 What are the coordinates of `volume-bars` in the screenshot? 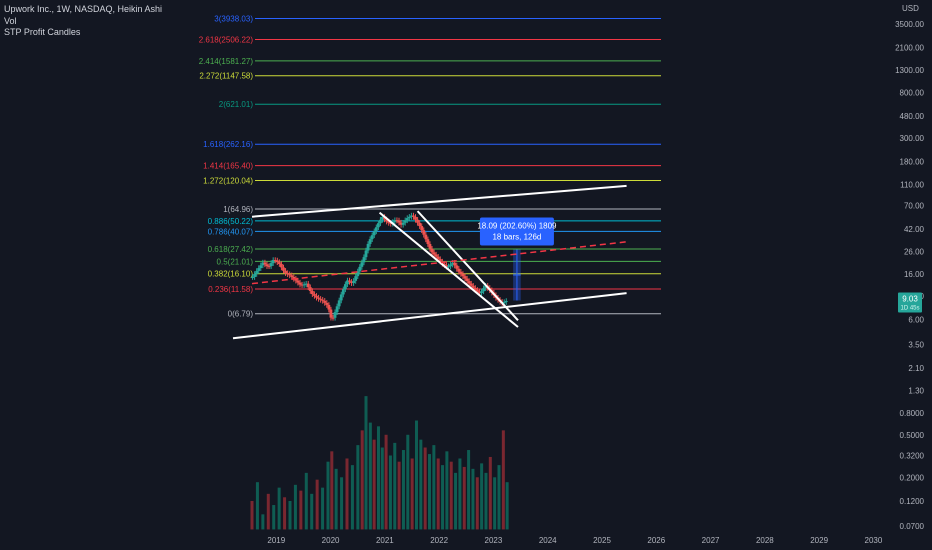 It's located at (379, 463).